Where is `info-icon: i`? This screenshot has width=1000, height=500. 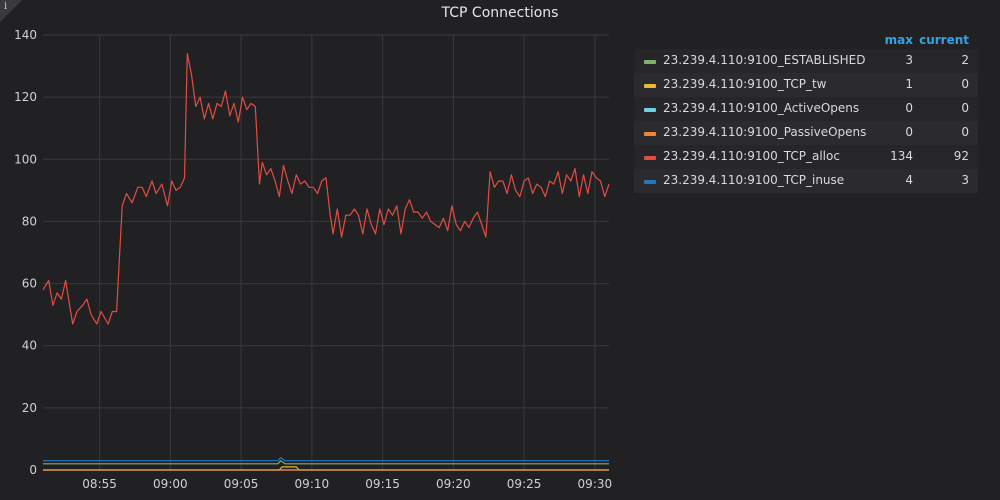
info-icon: i is located at coordinates (6, 6).